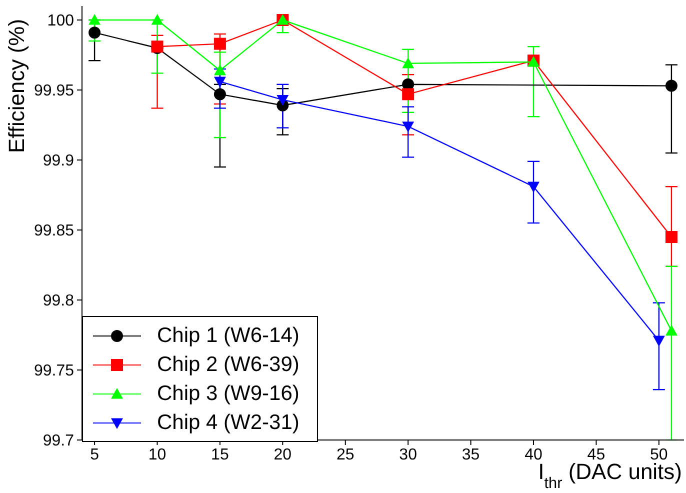 The image size is (686, 493). I want to click on x-tick-label: 20, so click(283, 455).